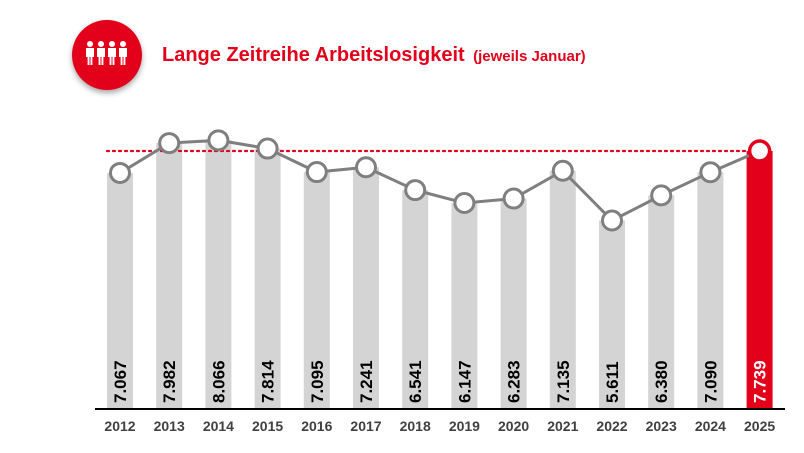 The width and height of the screenshot is (804, 453). Describe the element at coordinates (464, 381) in the screenshot. I see `bar-value-label: 6.147` at that location.